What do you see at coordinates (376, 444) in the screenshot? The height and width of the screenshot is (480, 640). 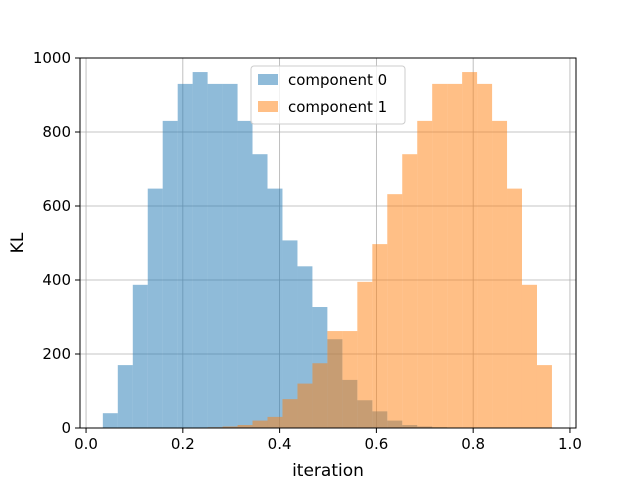 I see `x-tick-label: 0.6` at bounding box center [376, 444].